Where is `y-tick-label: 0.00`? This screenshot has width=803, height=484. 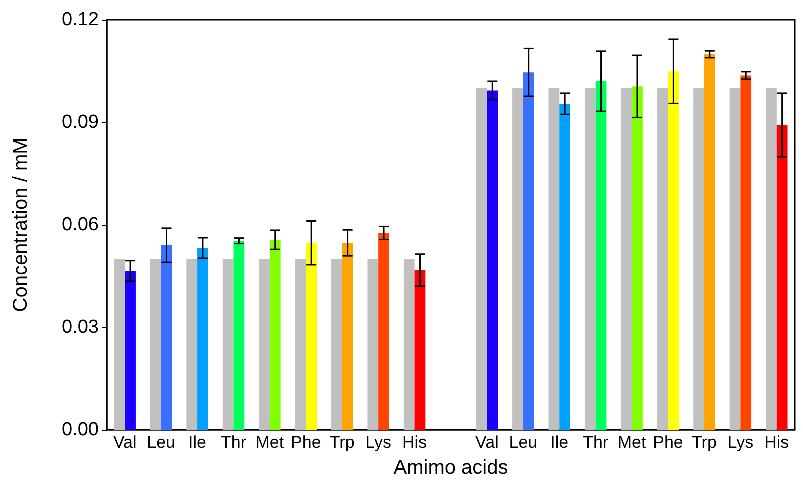 y-tick-label: 0.00 is located at coordinates (80, 430).